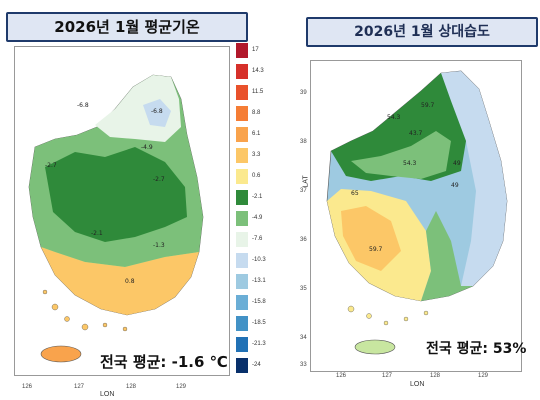  I want to click on legend-label: -4.9, so click(257, 218).